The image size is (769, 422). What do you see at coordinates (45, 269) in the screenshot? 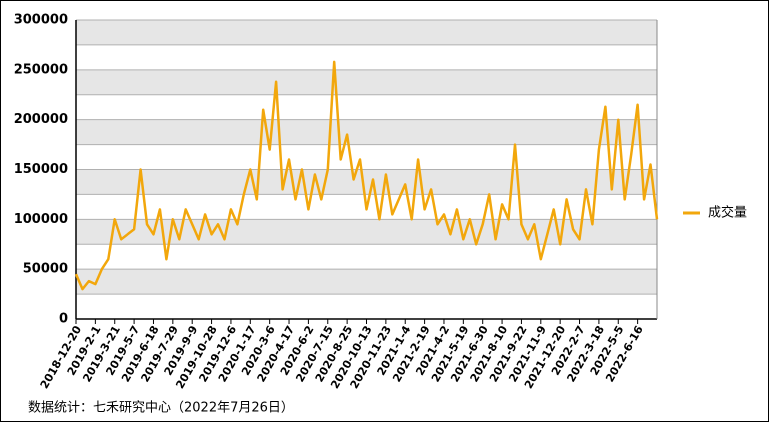
I see `y-tick-label: 50000` at bounding box center [45, 269].